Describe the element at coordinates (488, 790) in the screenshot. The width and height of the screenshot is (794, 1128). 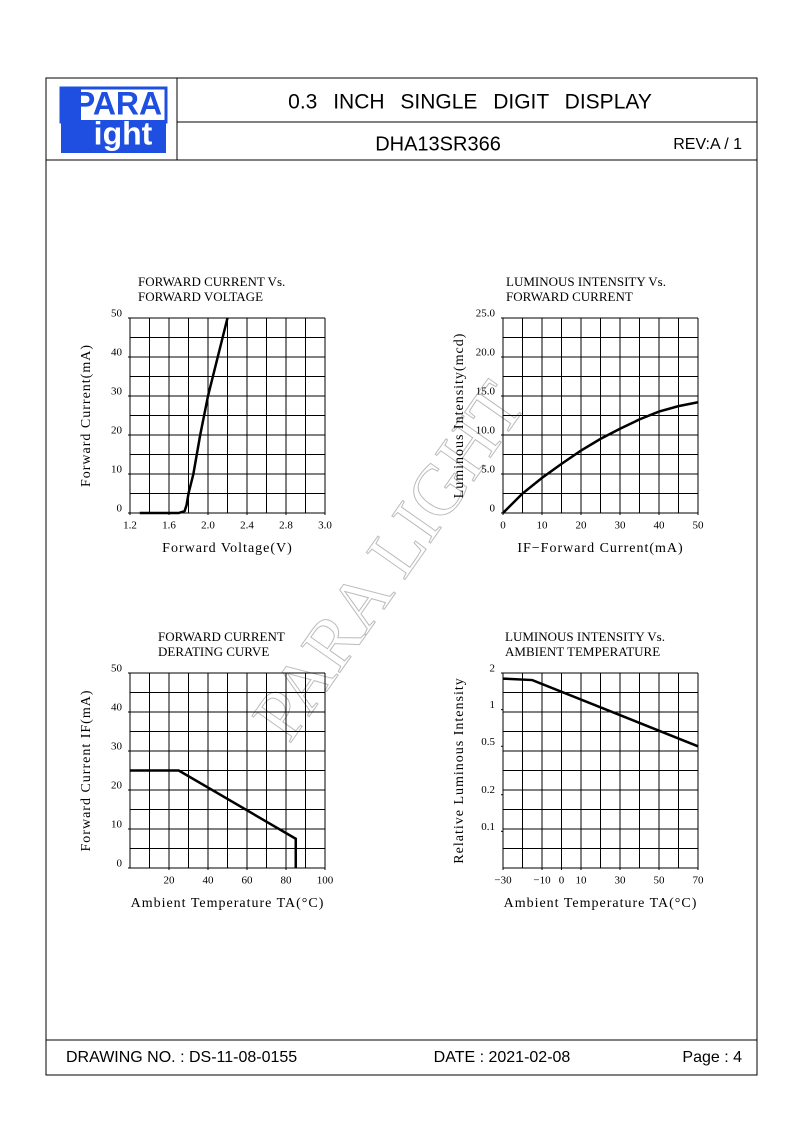
I see `y-tick-label: 0.2` at that location.